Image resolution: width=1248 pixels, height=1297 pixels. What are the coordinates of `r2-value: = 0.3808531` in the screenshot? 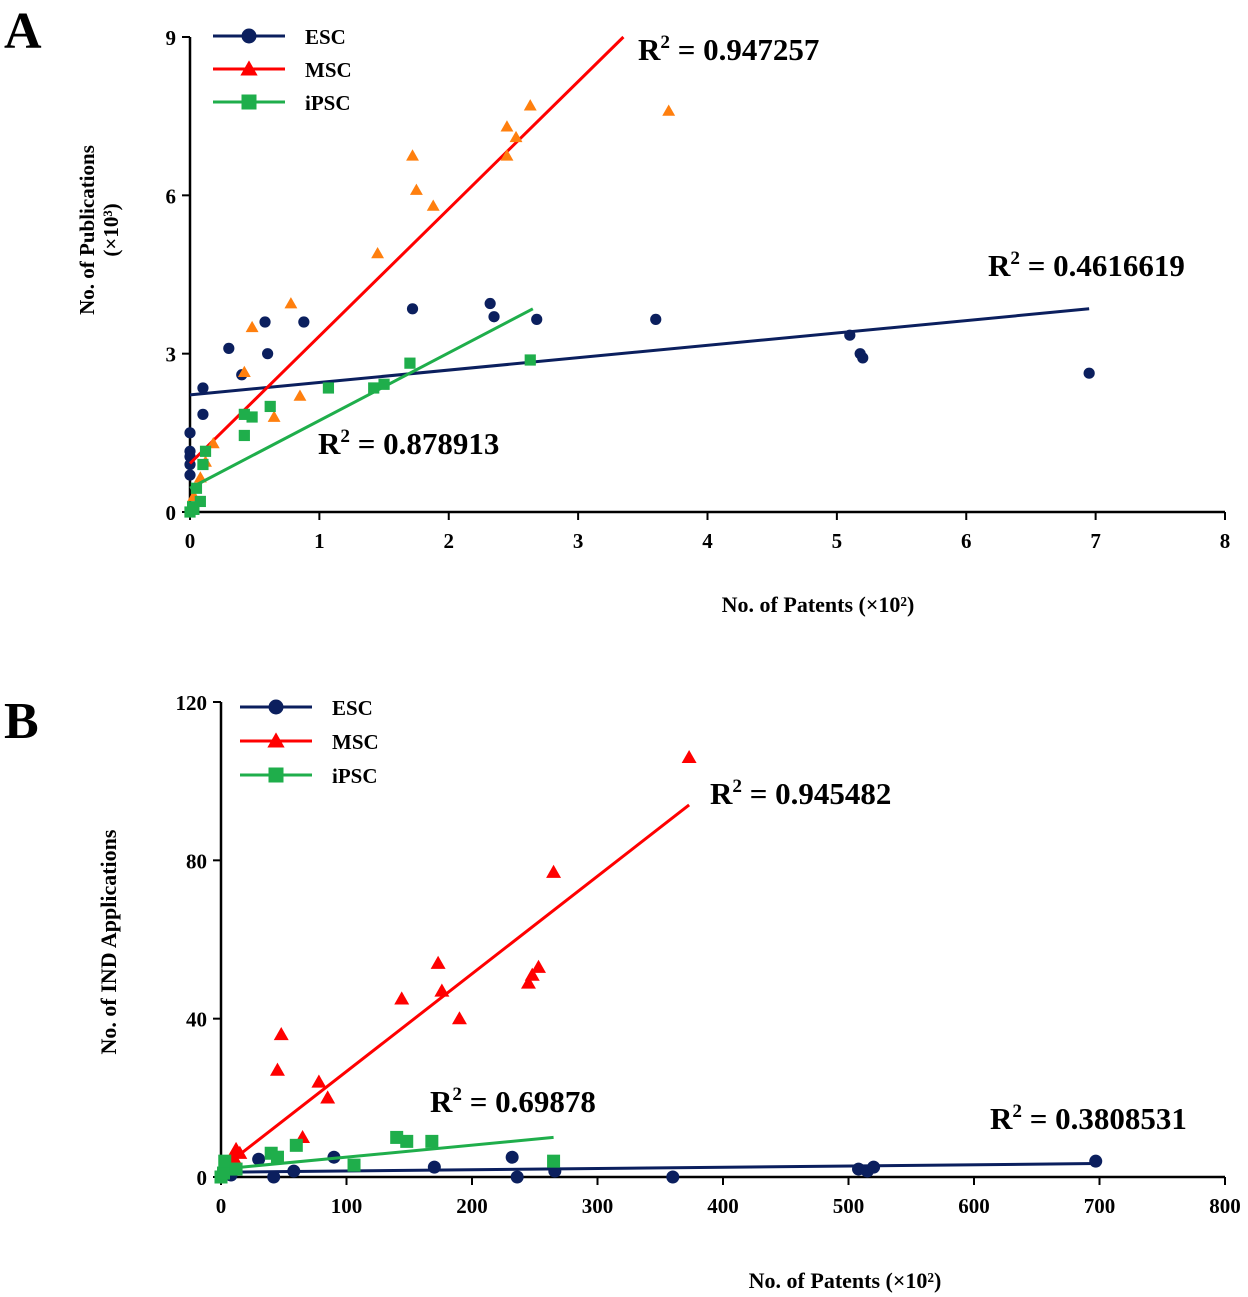 It's located at (1104, 1118).